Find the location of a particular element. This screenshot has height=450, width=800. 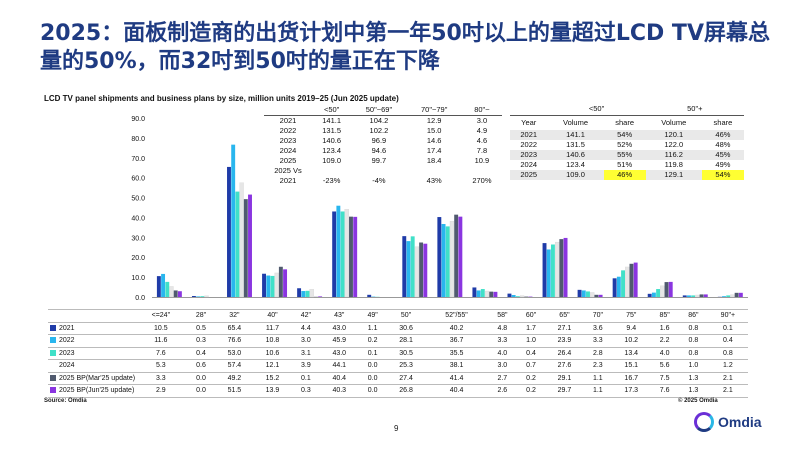

table2-cell: 141.1 is located at coordinates (575, 134).